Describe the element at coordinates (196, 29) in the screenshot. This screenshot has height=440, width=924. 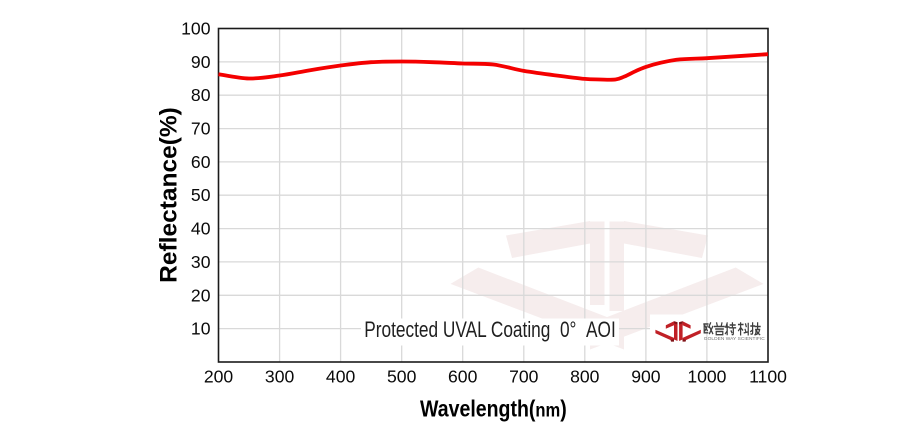
I see `svg-text: 100` at that location.